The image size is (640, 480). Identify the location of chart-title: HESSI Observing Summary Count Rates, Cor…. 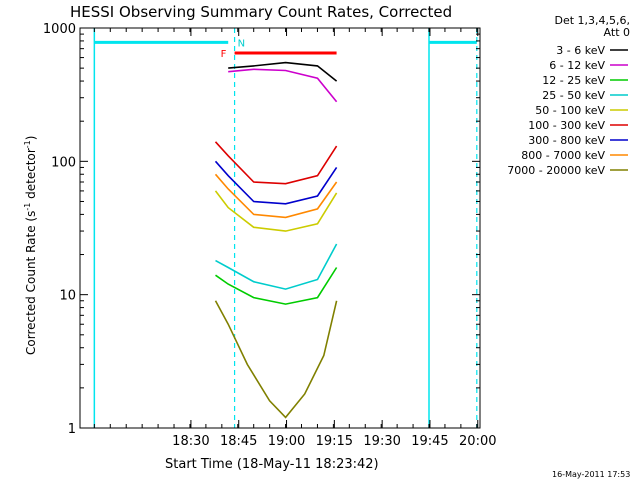
(261, 12).